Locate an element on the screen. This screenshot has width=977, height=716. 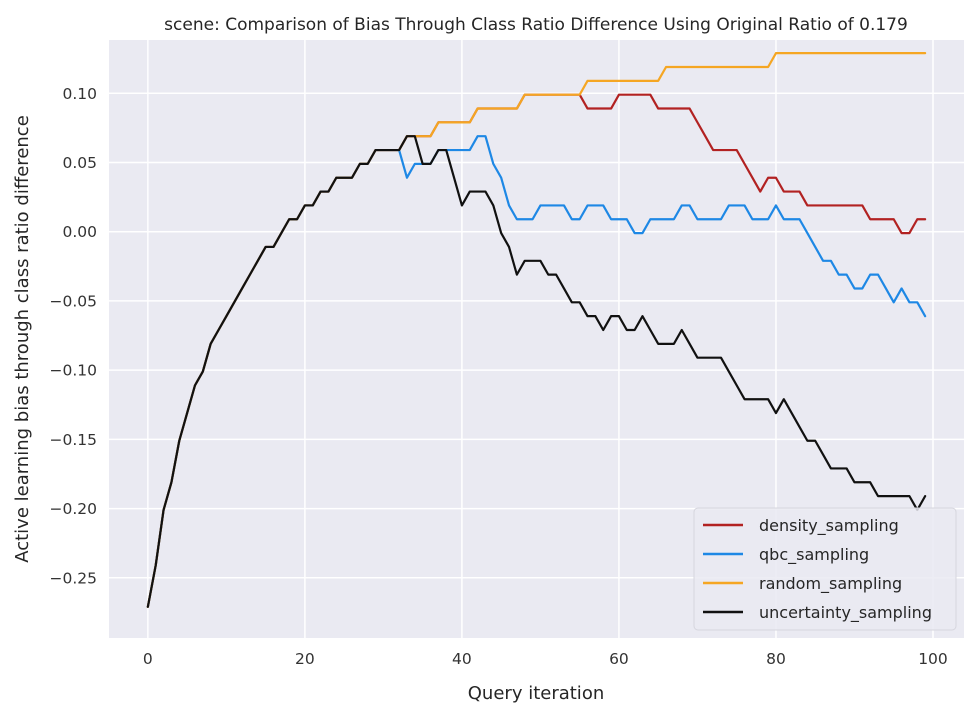
x-tick-label: 80 is located at coordinates (776, 659).